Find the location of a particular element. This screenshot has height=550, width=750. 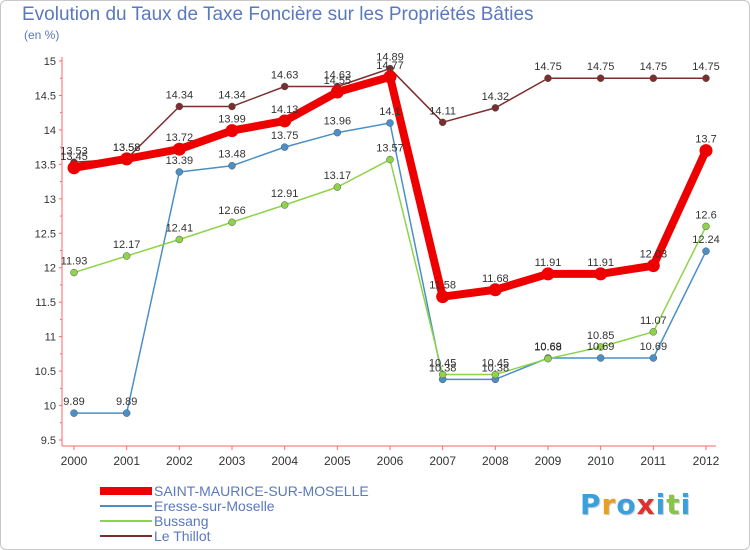

data-label-saint-maurice-sur-moselle: 14.77 is located at coordinates (390, 66).